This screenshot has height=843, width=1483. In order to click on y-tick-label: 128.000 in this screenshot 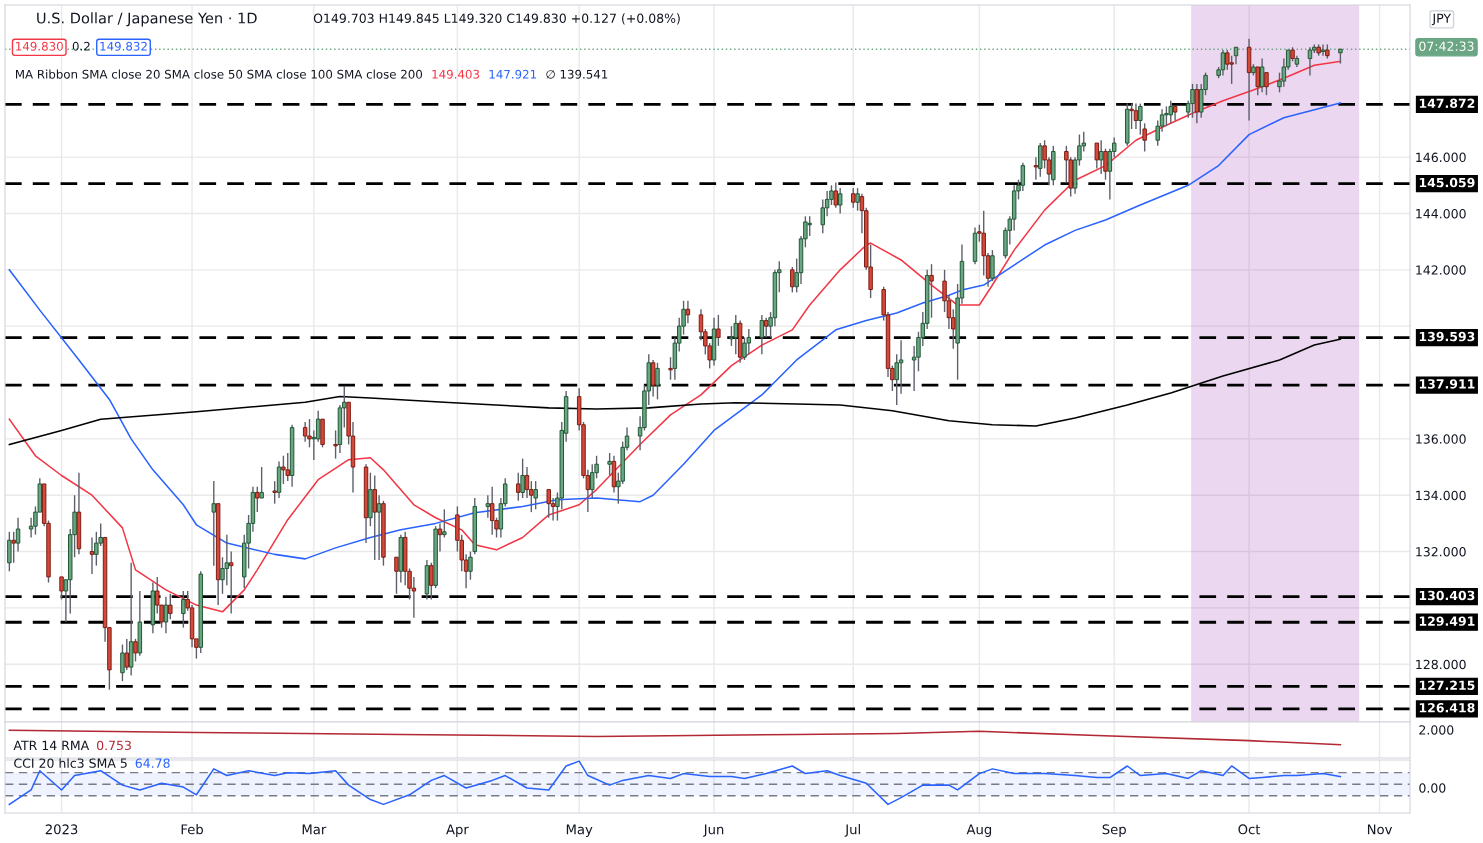, I will do `click(1441, 664)`.